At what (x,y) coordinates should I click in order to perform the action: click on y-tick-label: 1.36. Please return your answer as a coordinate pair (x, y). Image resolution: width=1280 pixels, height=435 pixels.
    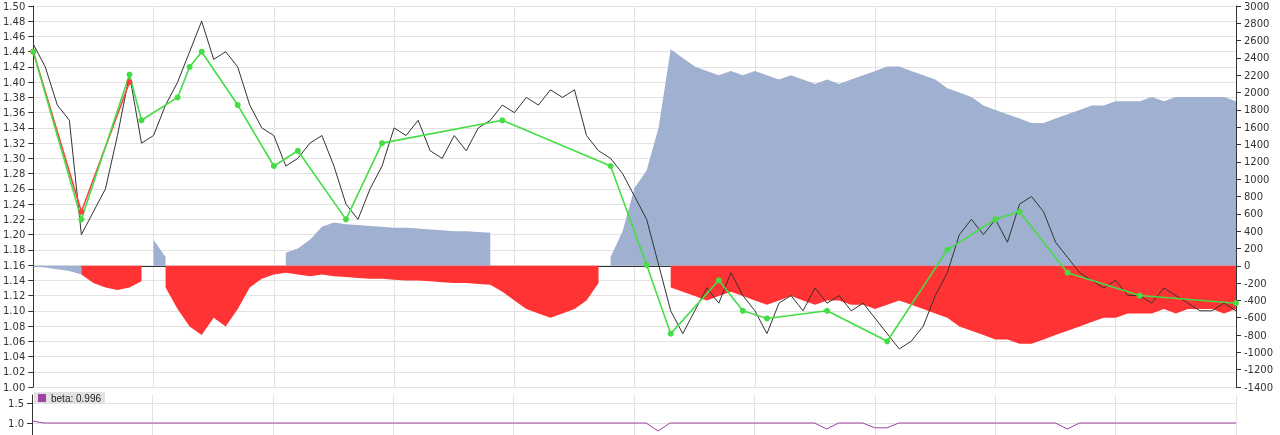
    Looking at the image, I should click on (14, 113).